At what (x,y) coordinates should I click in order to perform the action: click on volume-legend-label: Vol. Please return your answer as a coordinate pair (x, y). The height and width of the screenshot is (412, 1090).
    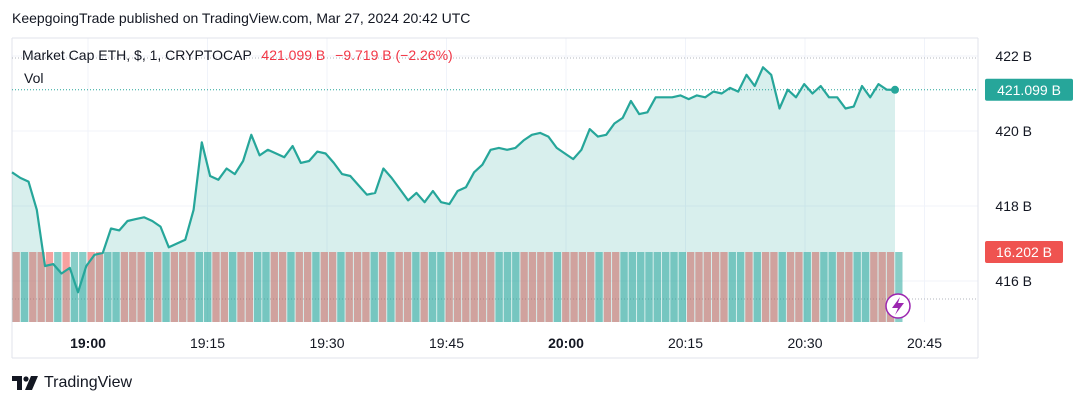
    Looking at the image, I should click on (34, 78).